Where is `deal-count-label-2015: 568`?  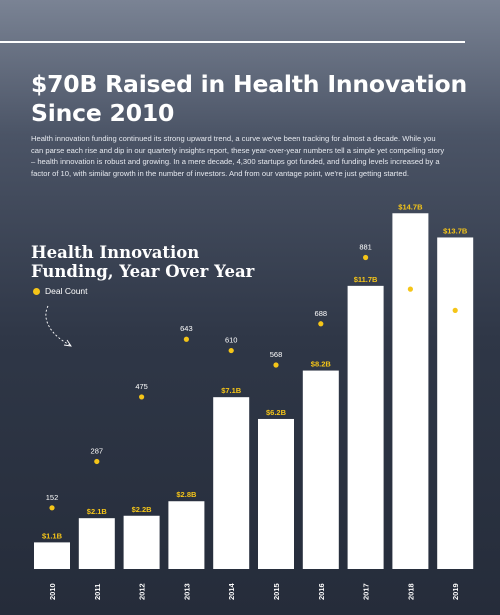 deal-count-label-2015: 568 is located at coordinates (276, 354).